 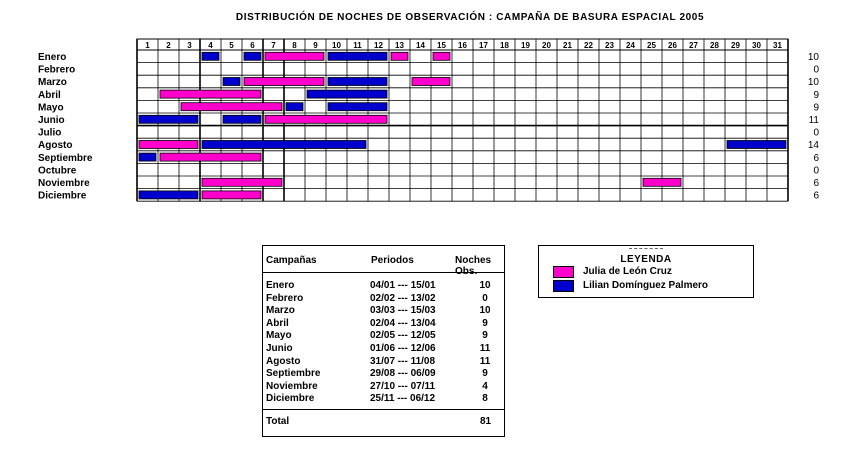 What do you see at coordinates (403, 386) in the screenshot?
I see `row-period: 27/10 --- 07/11` at bounding box center [403, 386].